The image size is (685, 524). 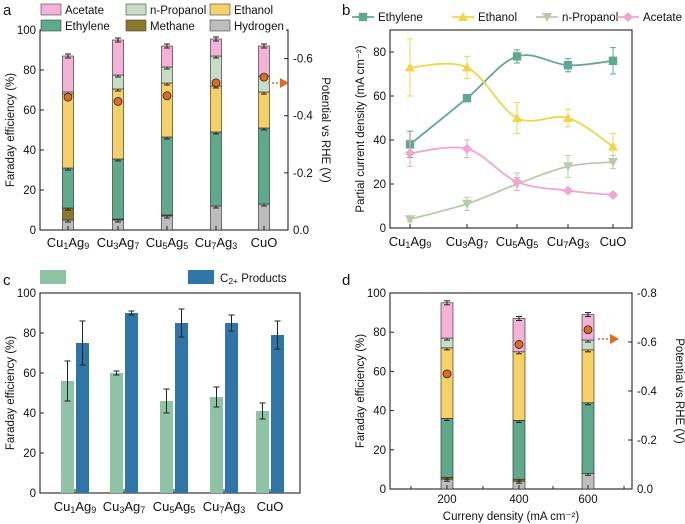 I want to click on legend-marker-acetate, so click(x=628, y=17).